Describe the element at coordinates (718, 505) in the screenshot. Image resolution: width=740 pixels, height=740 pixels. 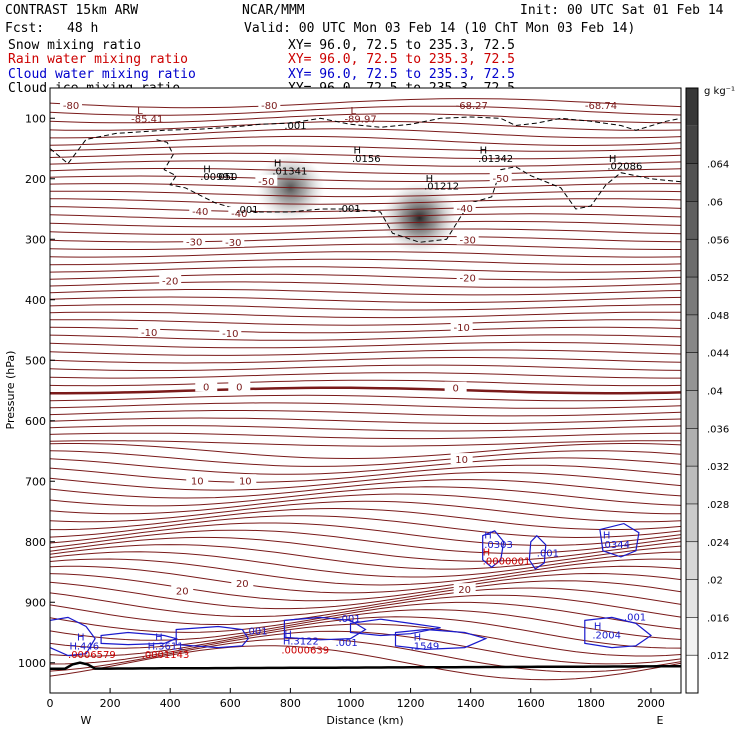
I see `colorbar-tick-label: .028` at that location.